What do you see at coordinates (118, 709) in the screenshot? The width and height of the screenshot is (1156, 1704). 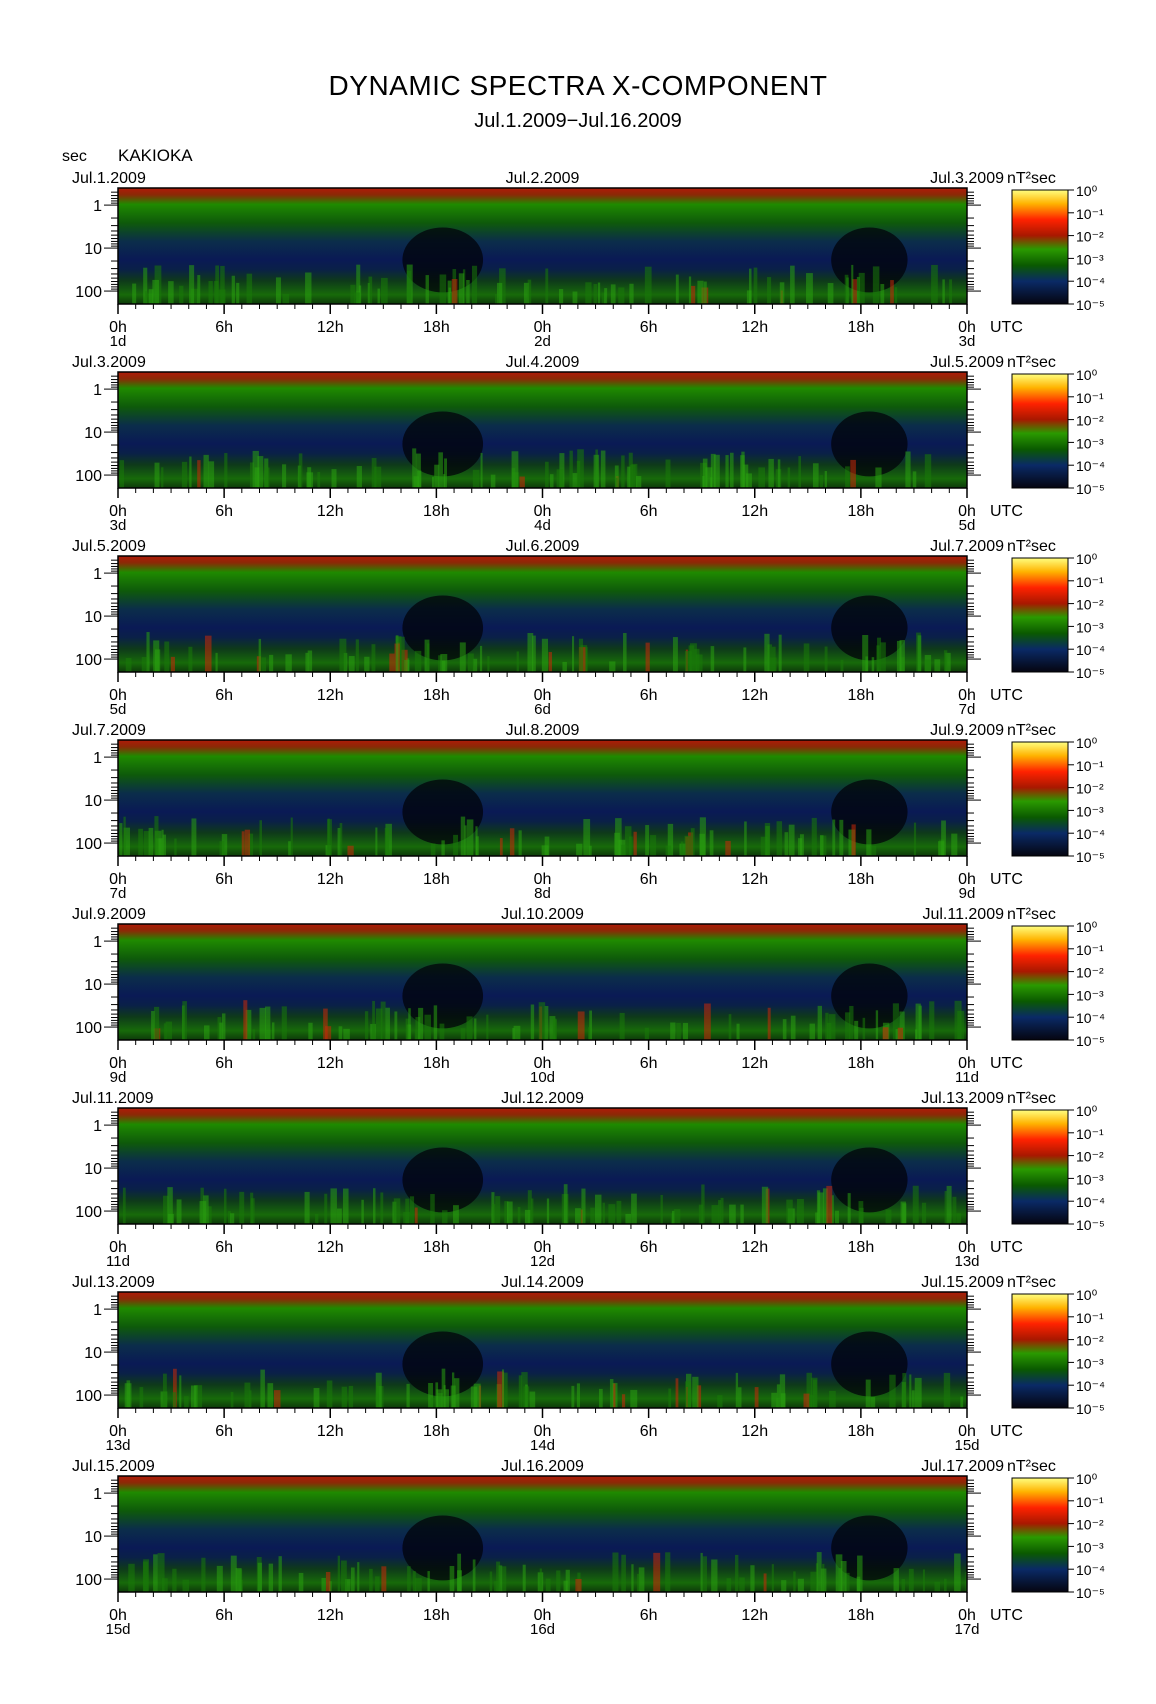 I see `day-label-start: 5d` at bounding box center [118, 709].